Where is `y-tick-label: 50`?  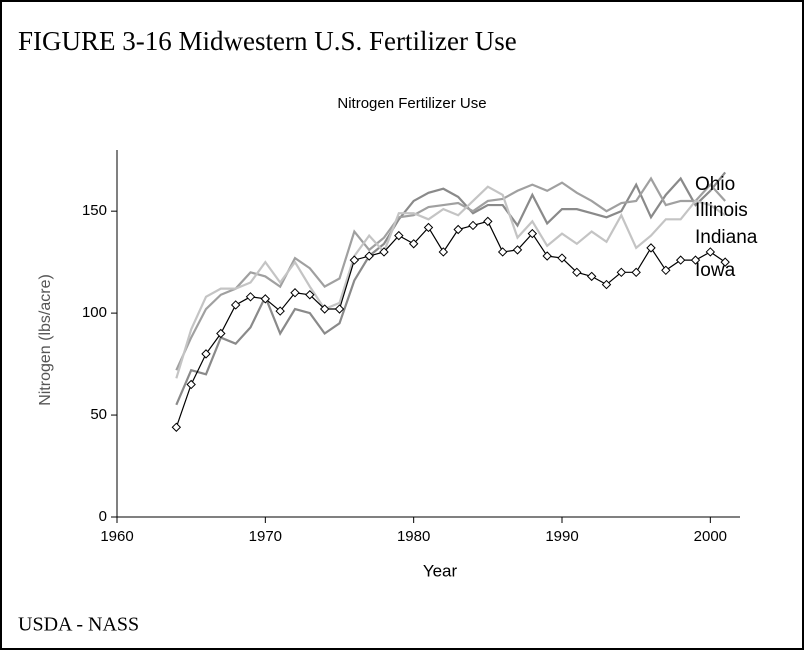 y-tick-label: 50 is located at coordinates (98, 414).